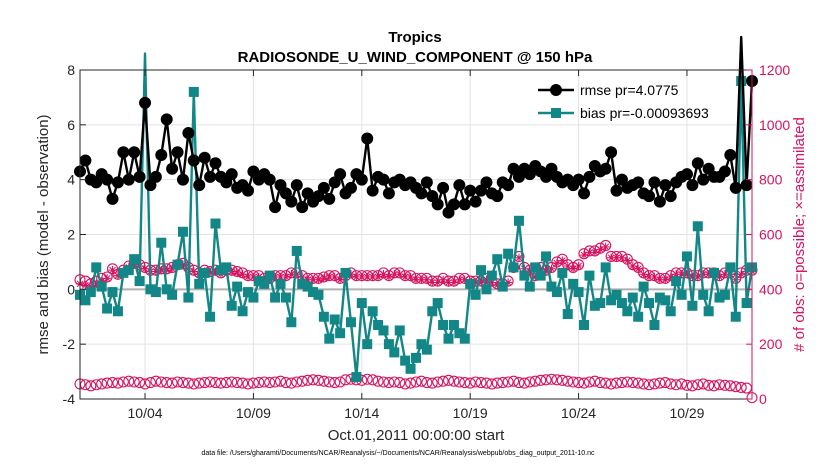 This screenshot has width=830, height=470. What do you see at coordinates (556, 113) in the screenshot?
I see `legend-marker` at bounding box center [556, 113].